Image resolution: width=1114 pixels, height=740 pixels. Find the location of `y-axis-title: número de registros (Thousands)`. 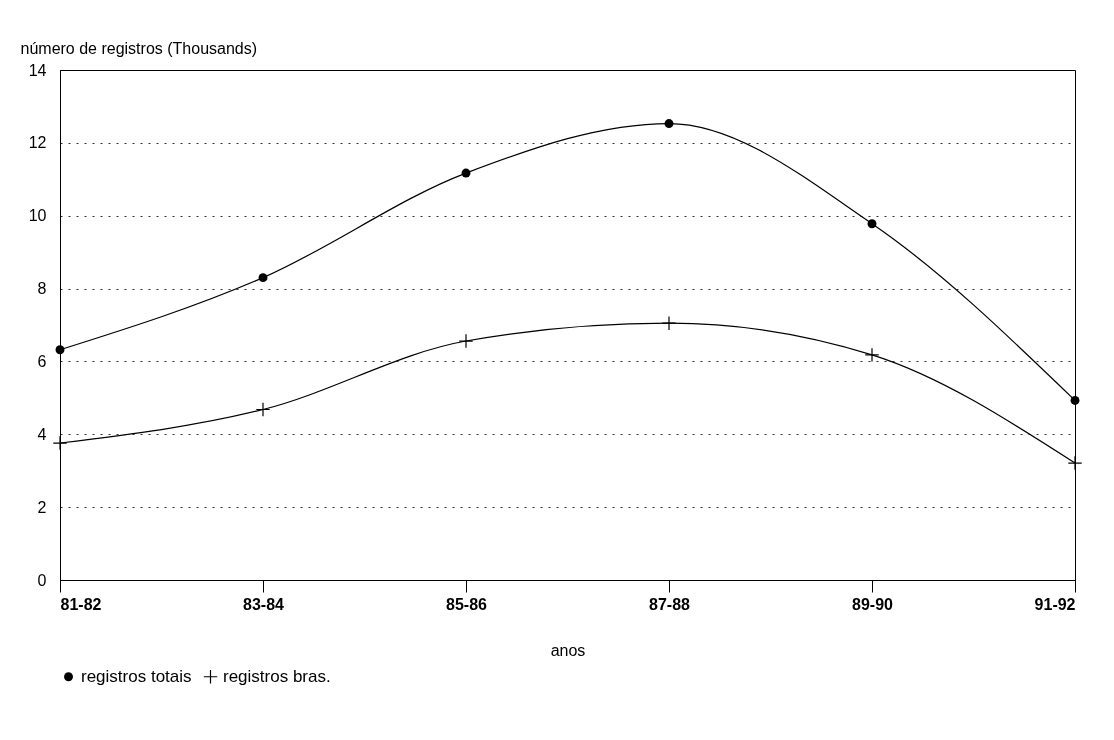

y-axis-title: número de registros (Thousands) is located at coordinates (139, 48).